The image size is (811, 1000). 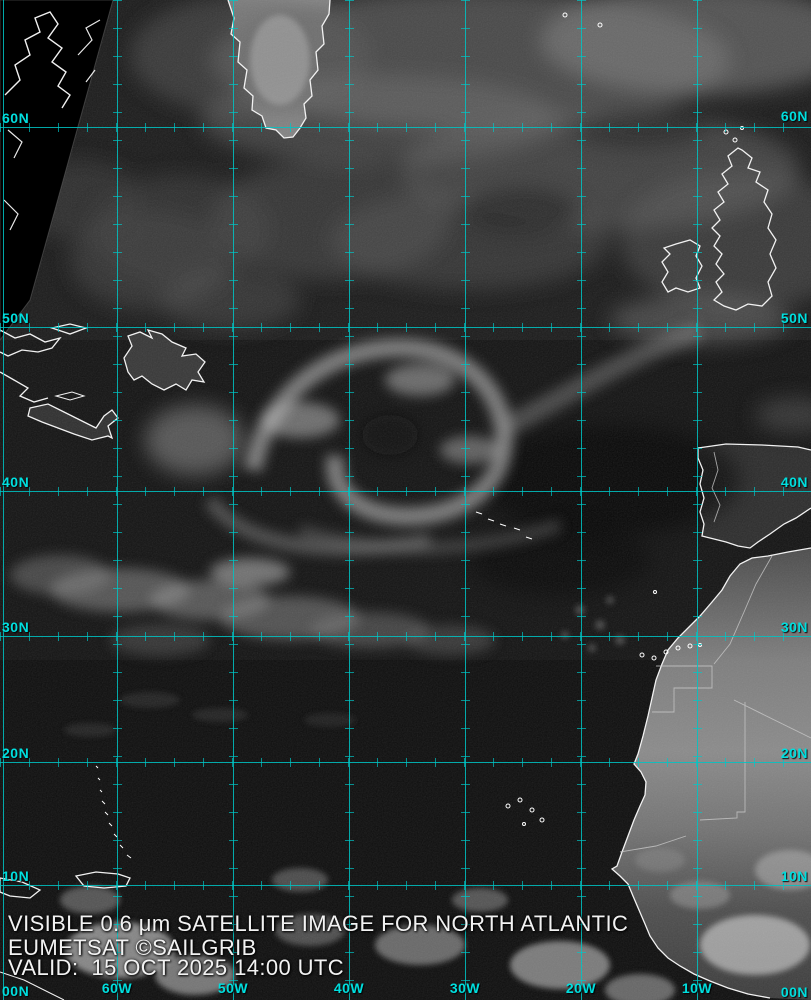 I want to click on prince-edward-island, so click(x=70, y=396).